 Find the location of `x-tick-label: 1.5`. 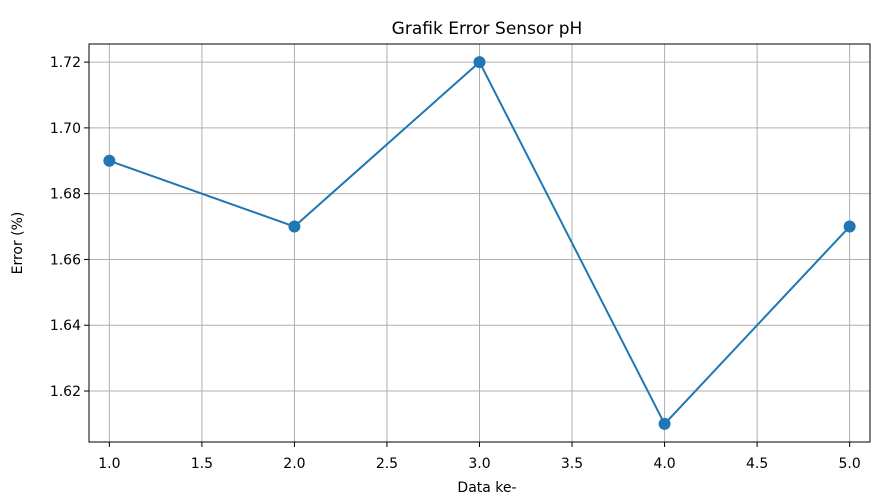

x-tick-label: 1.5 is located at coordinates (202, 464).